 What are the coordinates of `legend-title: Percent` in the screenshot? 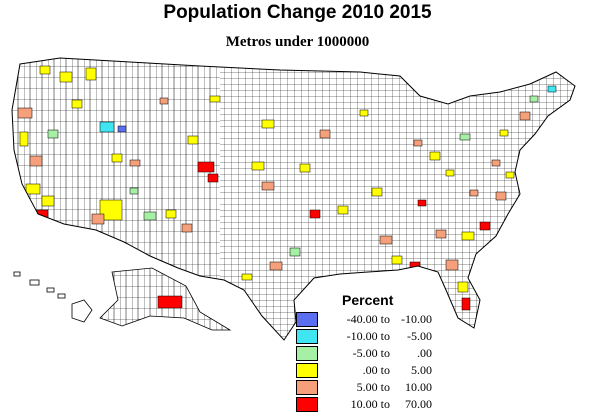 It's located at (368, 300).